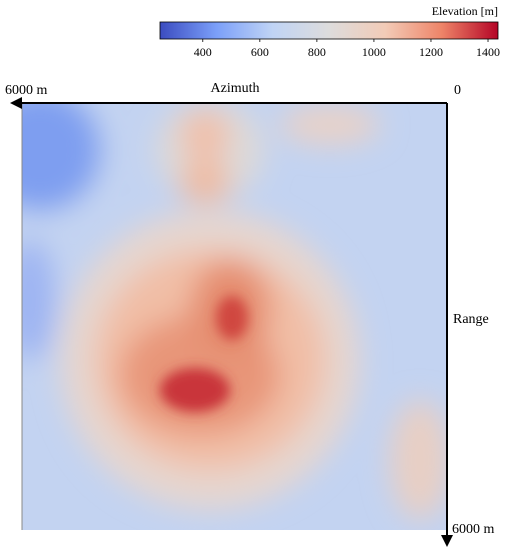  What do you see at coordinates (374, 52) in the screenshot?
I see `colorbar-tick-label: 1000` at bounding box center [374, 52].